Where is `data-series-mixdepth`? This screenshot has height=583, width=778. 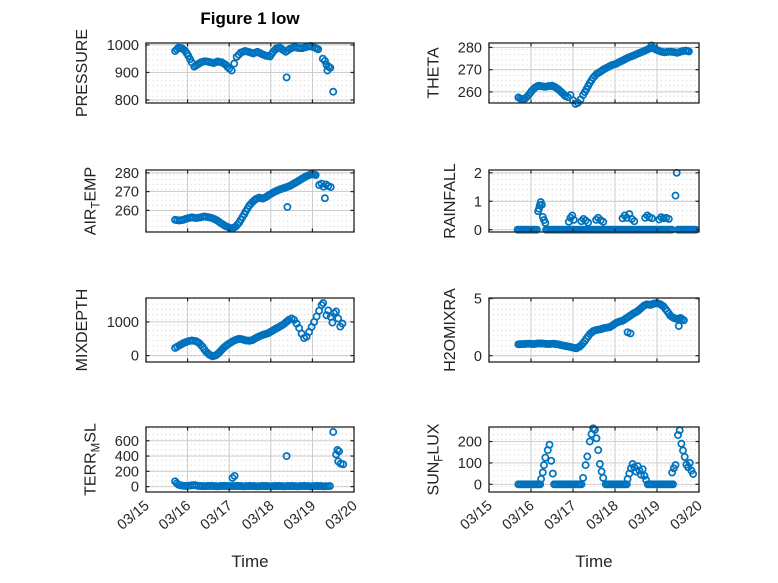
data-series-mixdepth is located at coordinates (259, 330).